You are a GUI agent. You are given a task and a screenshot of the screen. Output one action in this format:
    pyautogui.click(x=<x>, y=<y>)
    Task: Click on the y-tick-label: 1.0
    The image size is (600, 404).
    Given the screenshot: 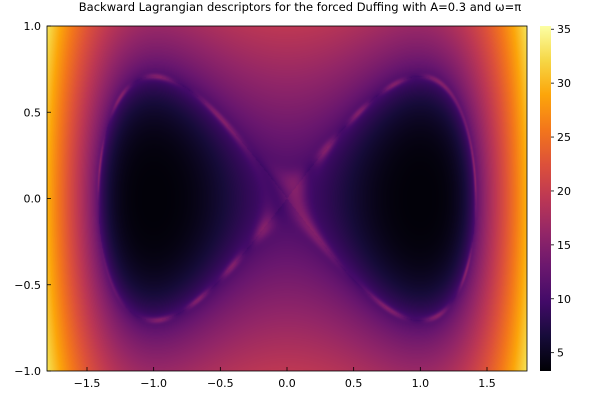 What is the action you would take?
    pyautogui.click(x=33, y=26)
    